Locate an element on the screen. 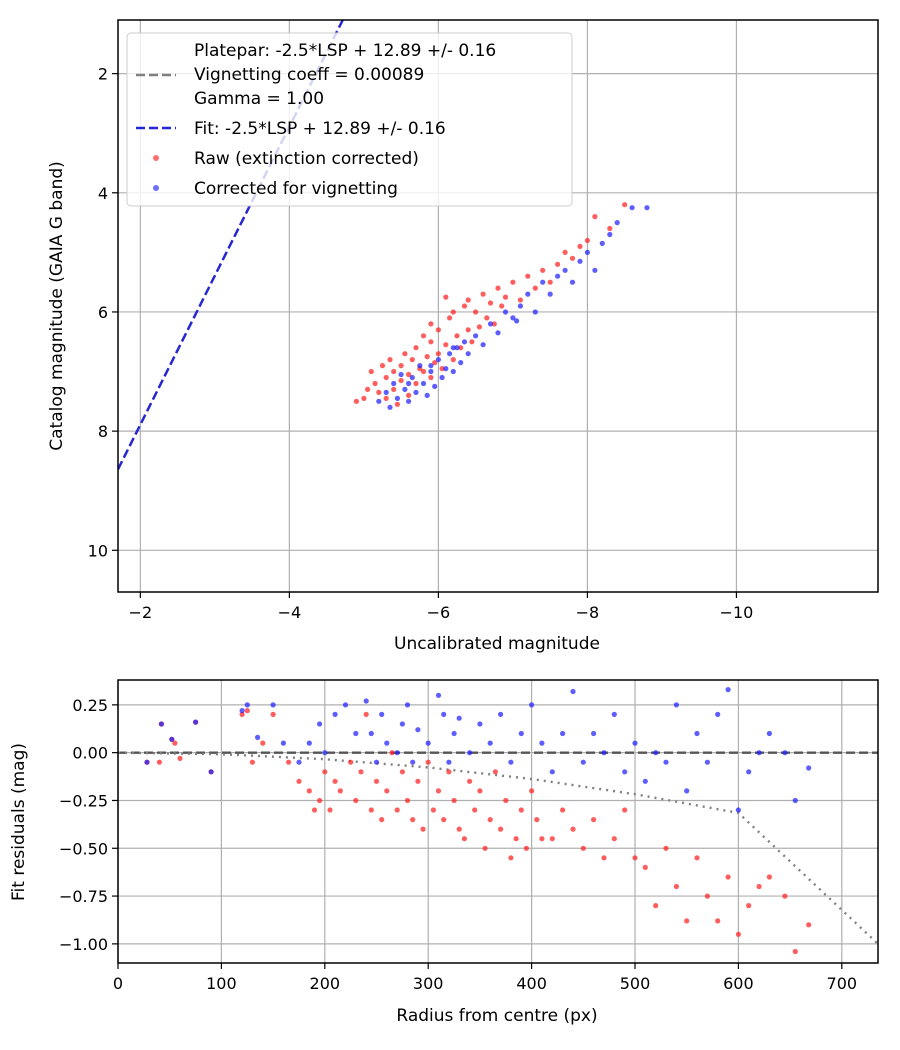 Image resolution: width=900 pixels, height=1050 pixels. legend-fit-label: Fit: -2.5*LSP + 12.89 +/- 0.16 is located at coordinates (320, 129).